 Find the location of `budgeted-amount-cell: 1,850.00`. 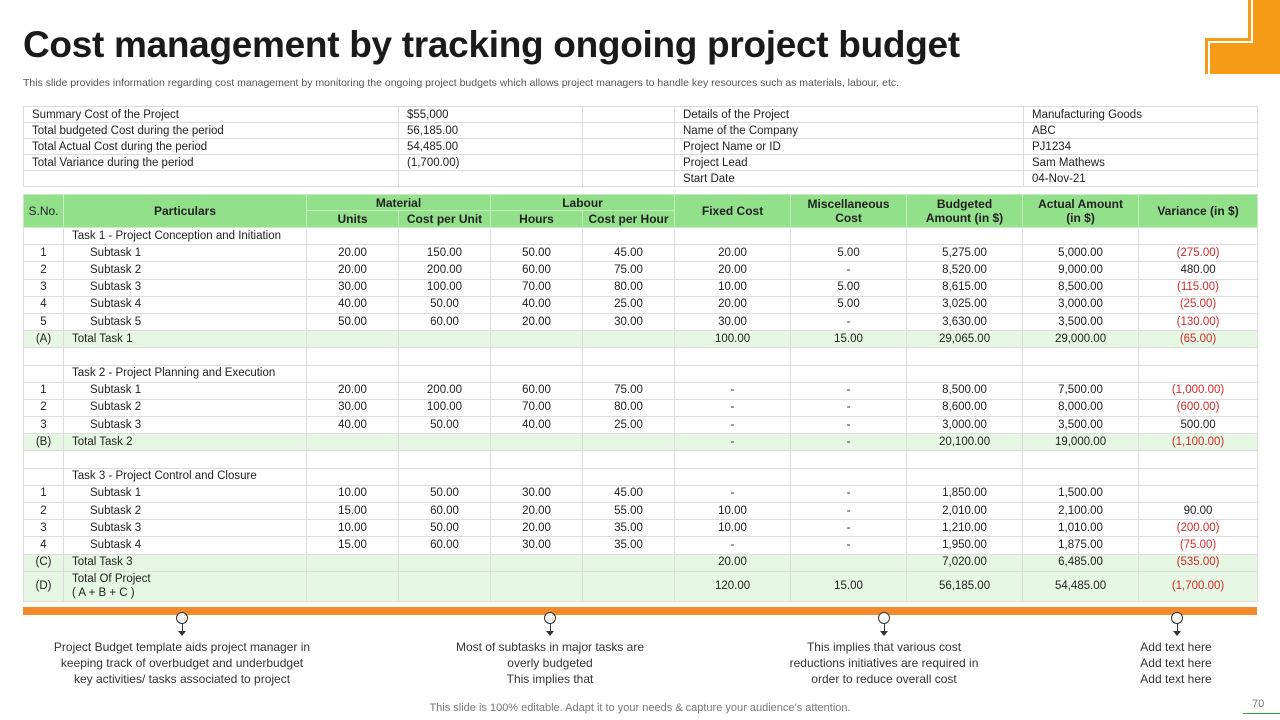

budgeted-amount-cell: 1,850.00 is located at coordinates (965, 494).